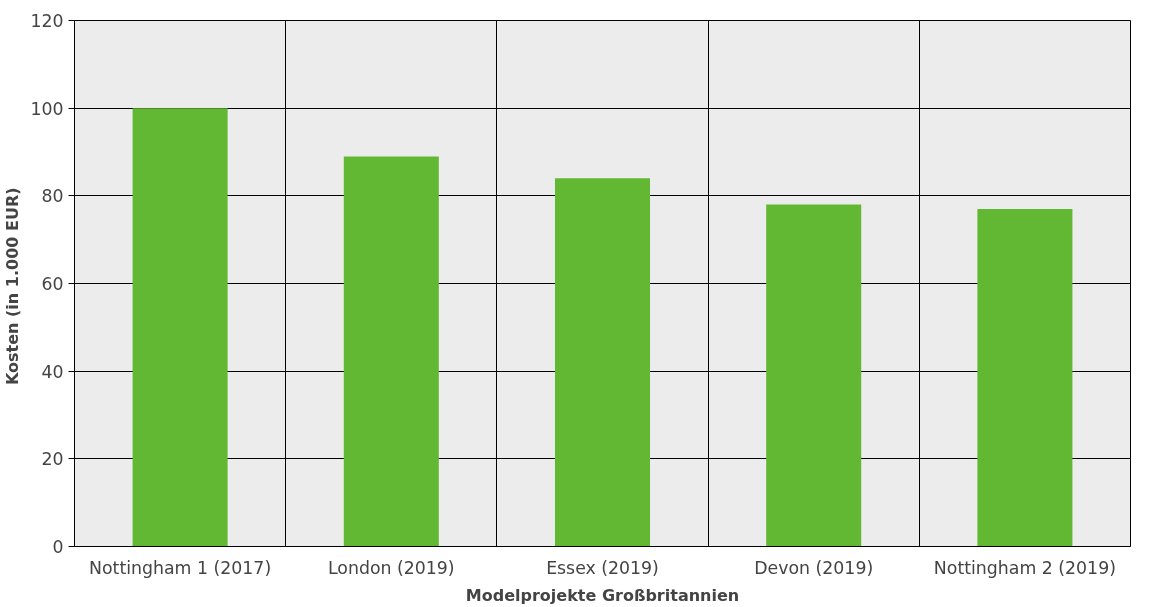  What do you see at coordinates (602, 595) in the screenshot?
I see `x-axis-title: Modelprojekte Großbritannien` at bounding box center [602, 595].